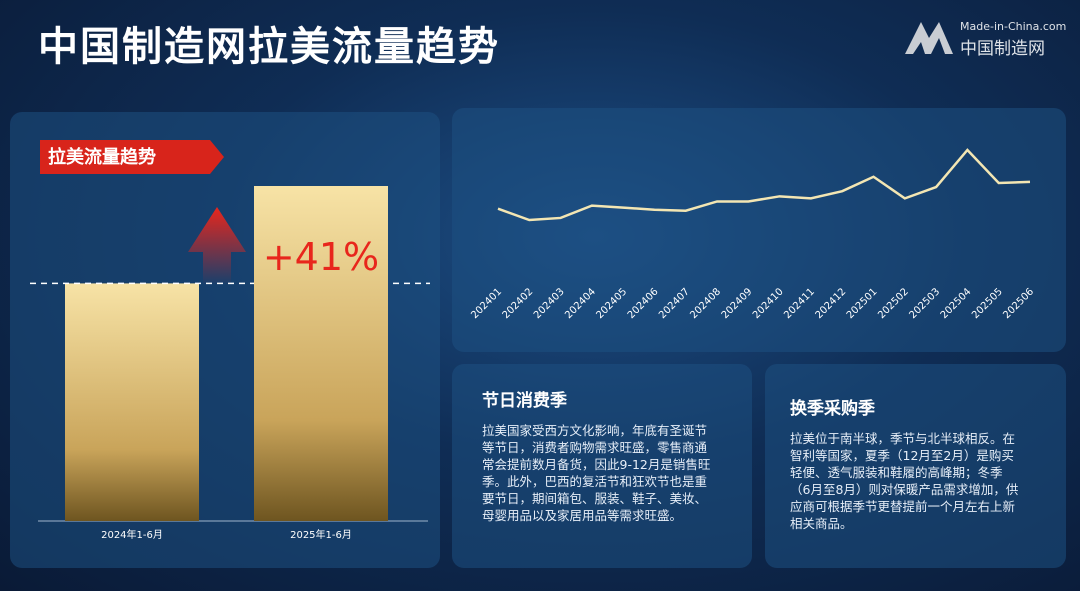  I want to click on x-tick-label: 202410, so click(768, 303).